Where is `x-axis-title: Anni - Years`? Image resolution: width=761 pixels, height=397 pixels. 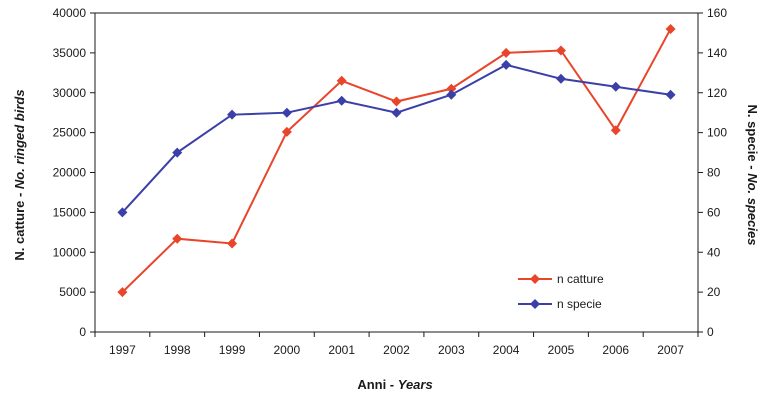
x-axis-title: Anni - Years is located at coordinates (394, 384).